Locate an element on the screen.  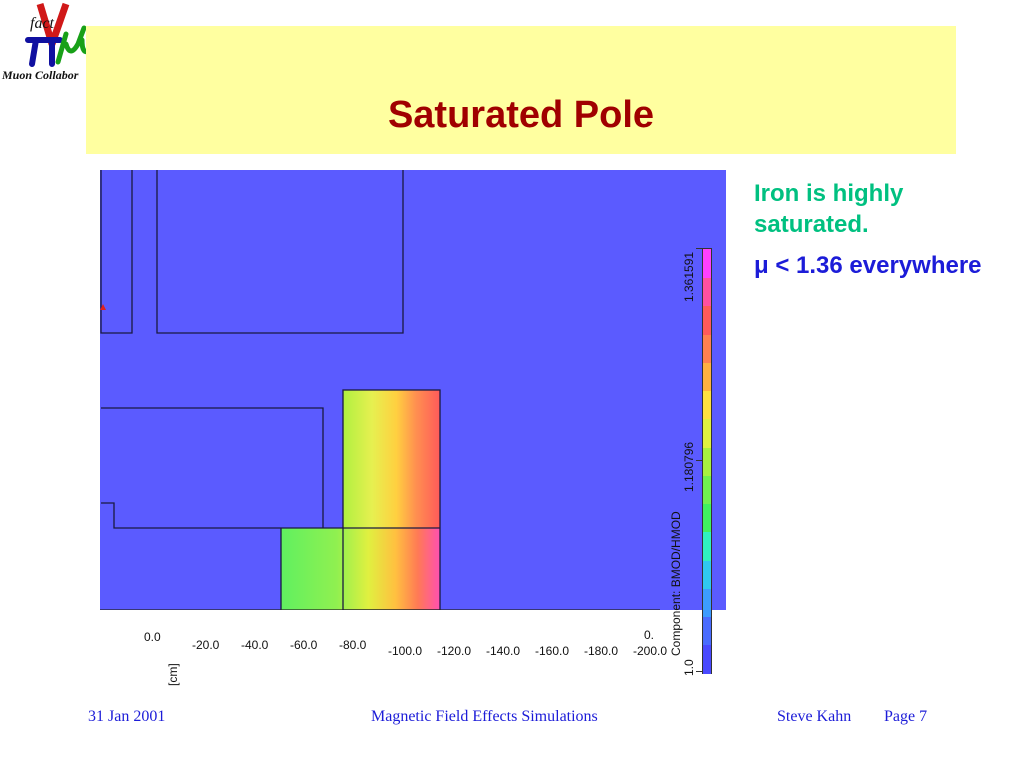
logo-caption: Muon Collabor is located at coordinates (40, 75).